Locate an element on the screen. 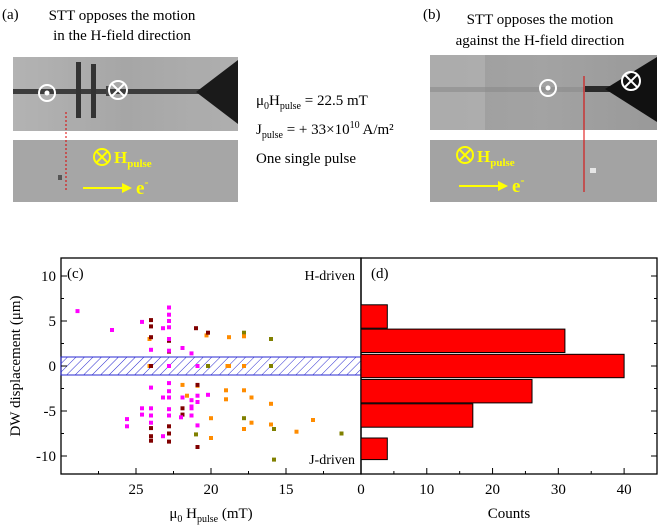  sem-image-b-top is located at coordinates (543, 92).